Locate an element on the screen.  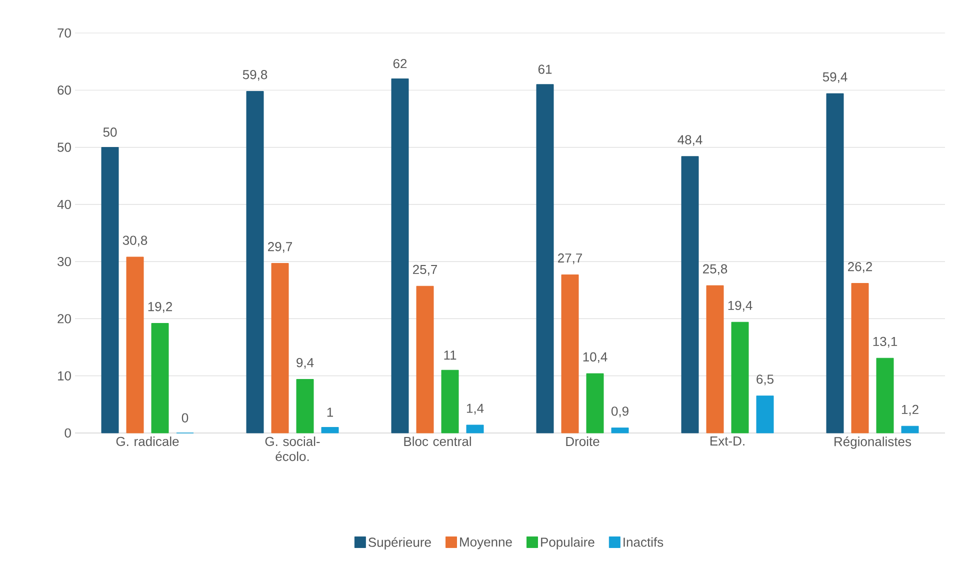
legend-label: Inactifs is located at coordinates (644, 542).